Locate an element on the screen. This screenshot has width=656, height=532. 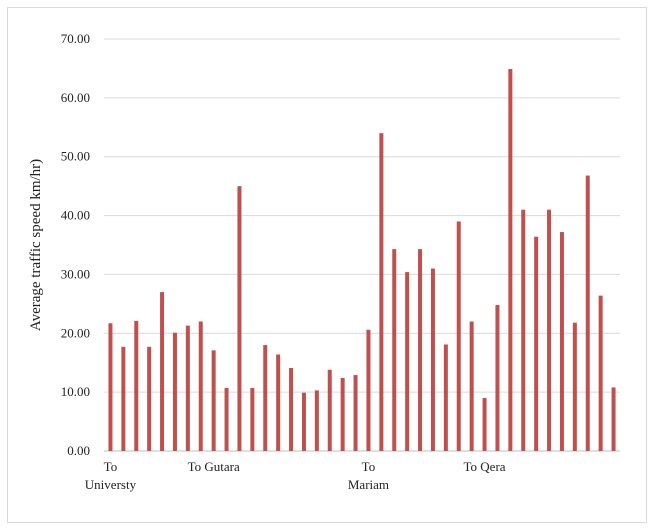
y-tick-label: 60.00 is located at coordinates (75, 97).